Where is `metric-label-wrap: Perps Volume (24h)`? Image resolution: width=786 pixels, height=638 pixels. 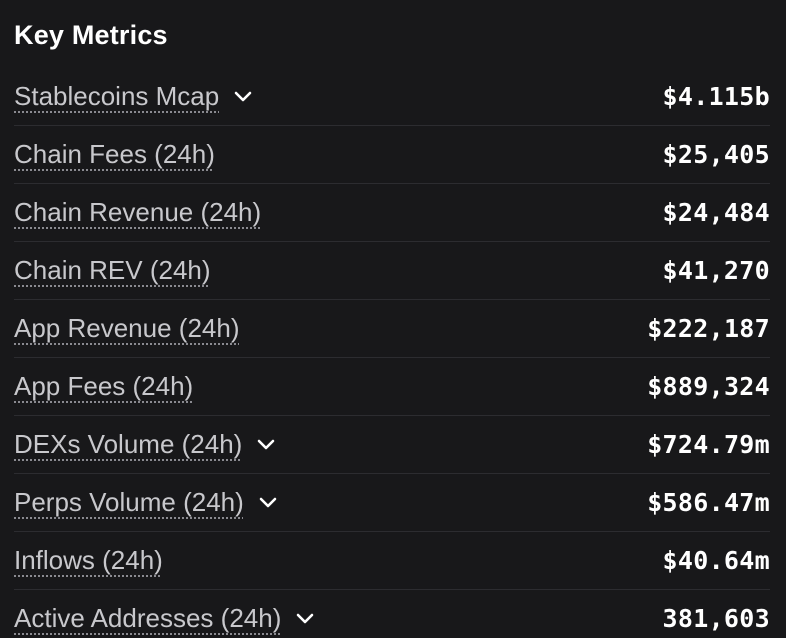
metric-label-wrap: Perps Volume (24h) is located at coordinates (147, 502).